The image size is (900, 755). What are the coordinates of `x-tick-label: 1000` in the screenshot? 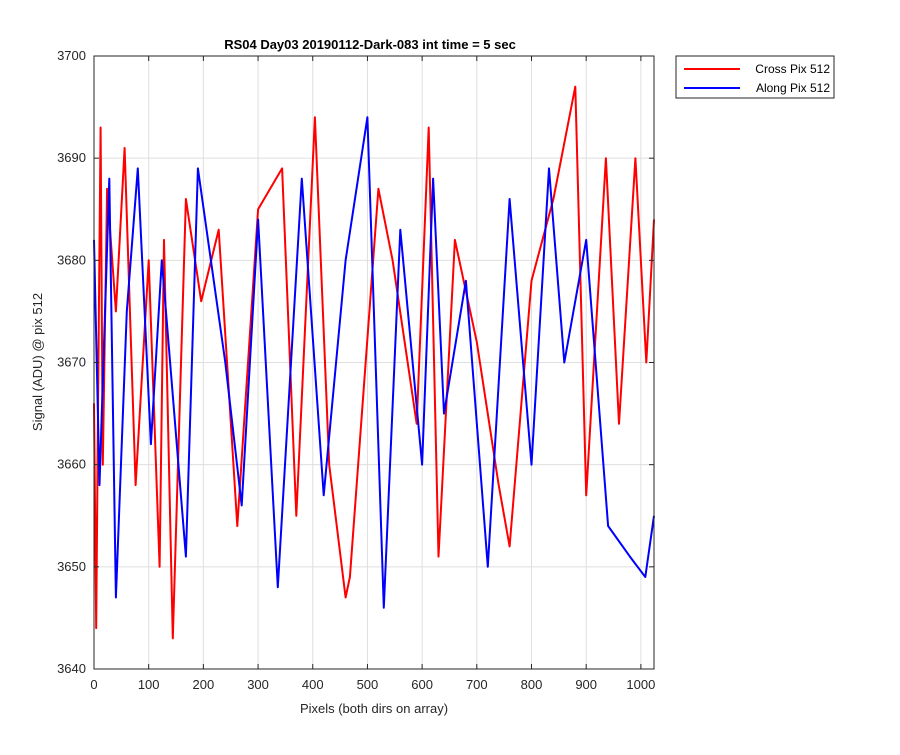 It's located at (640, 684).